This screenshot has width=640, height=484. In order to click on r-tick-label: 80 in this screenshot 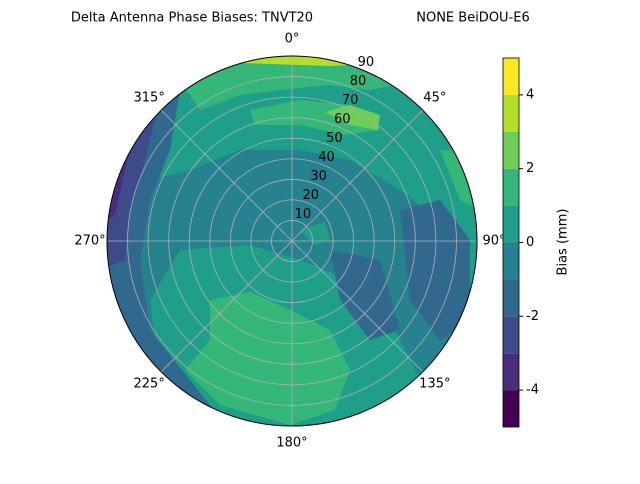, I will do `click(358, 81)`.